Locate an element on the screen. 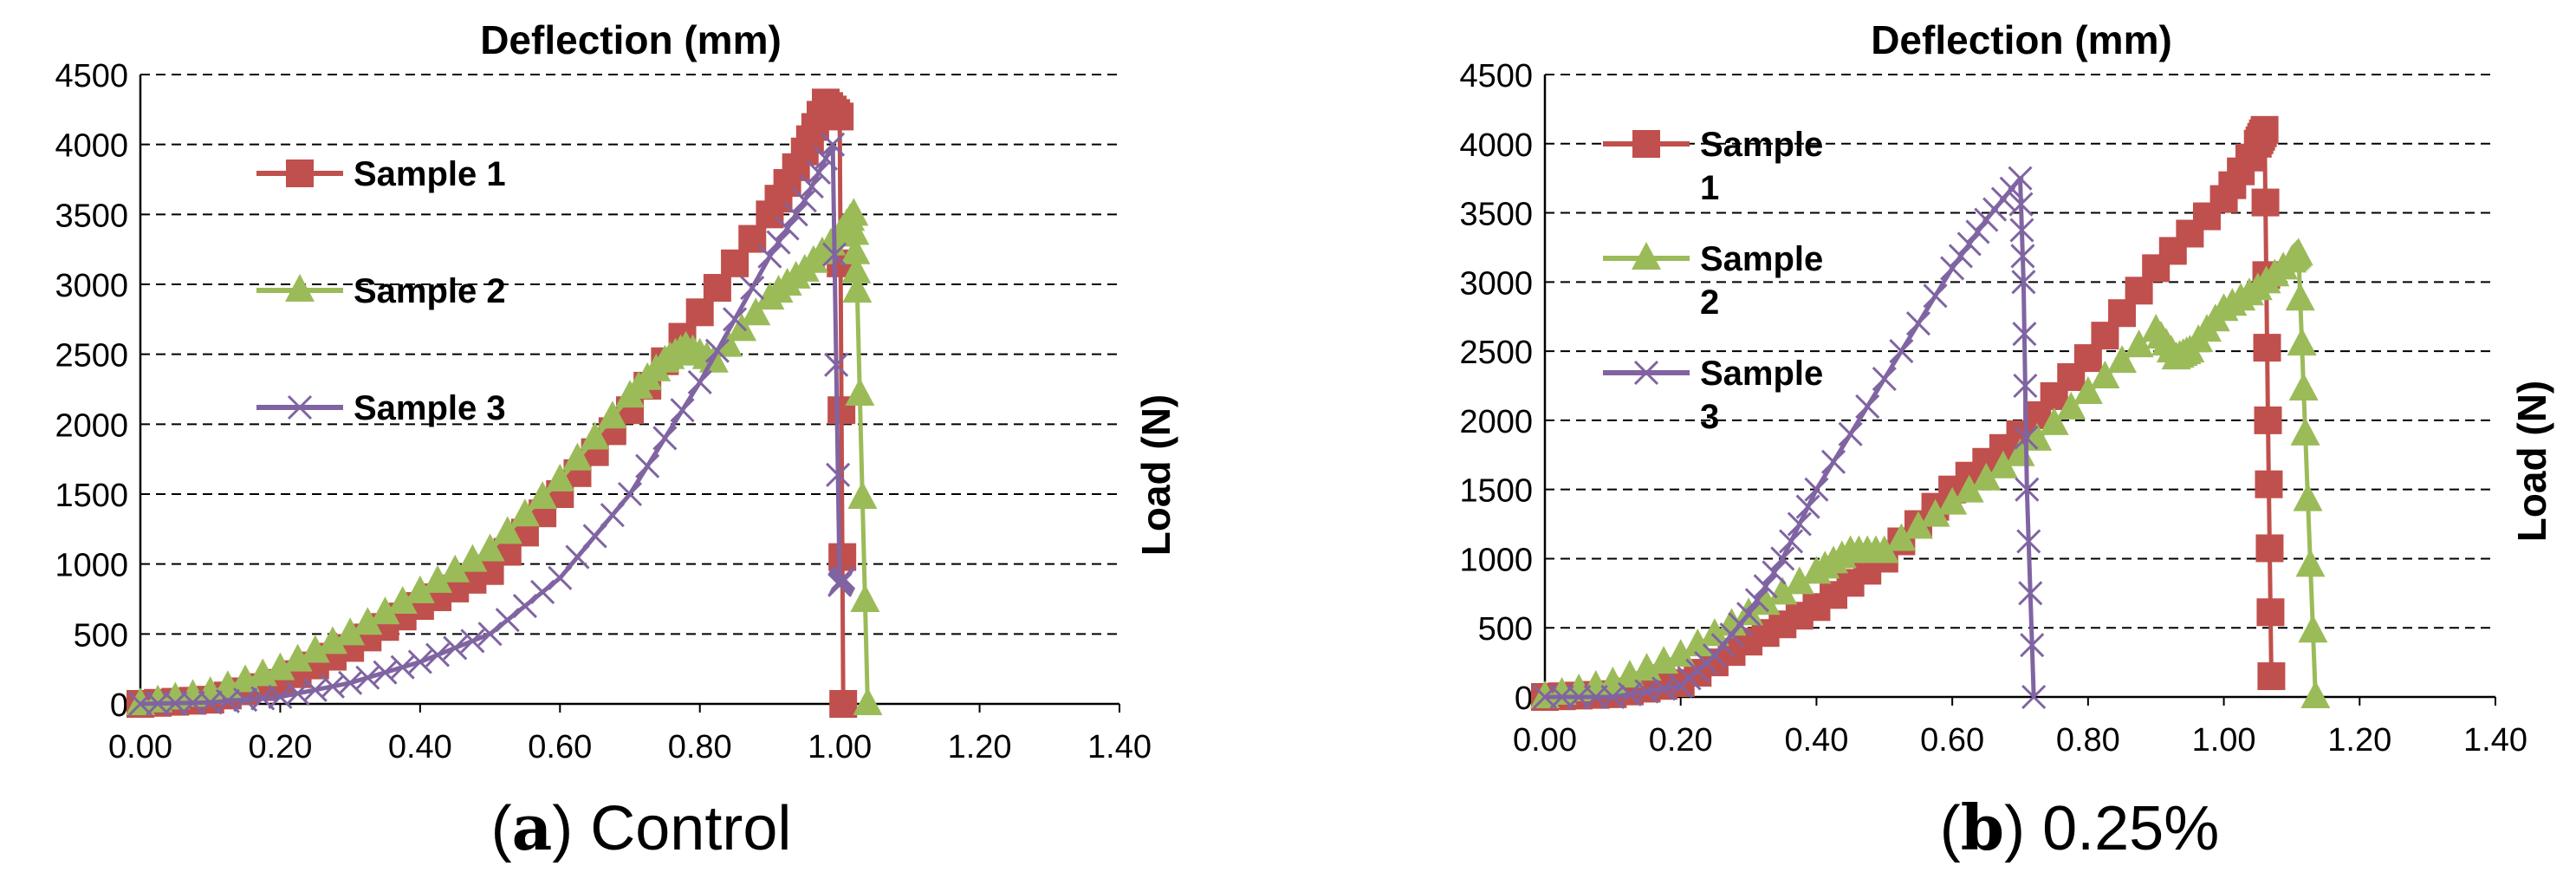 This screenshot has height=892, width=2576. y-tick-label: 2000 is located at coordinates (91, 425).